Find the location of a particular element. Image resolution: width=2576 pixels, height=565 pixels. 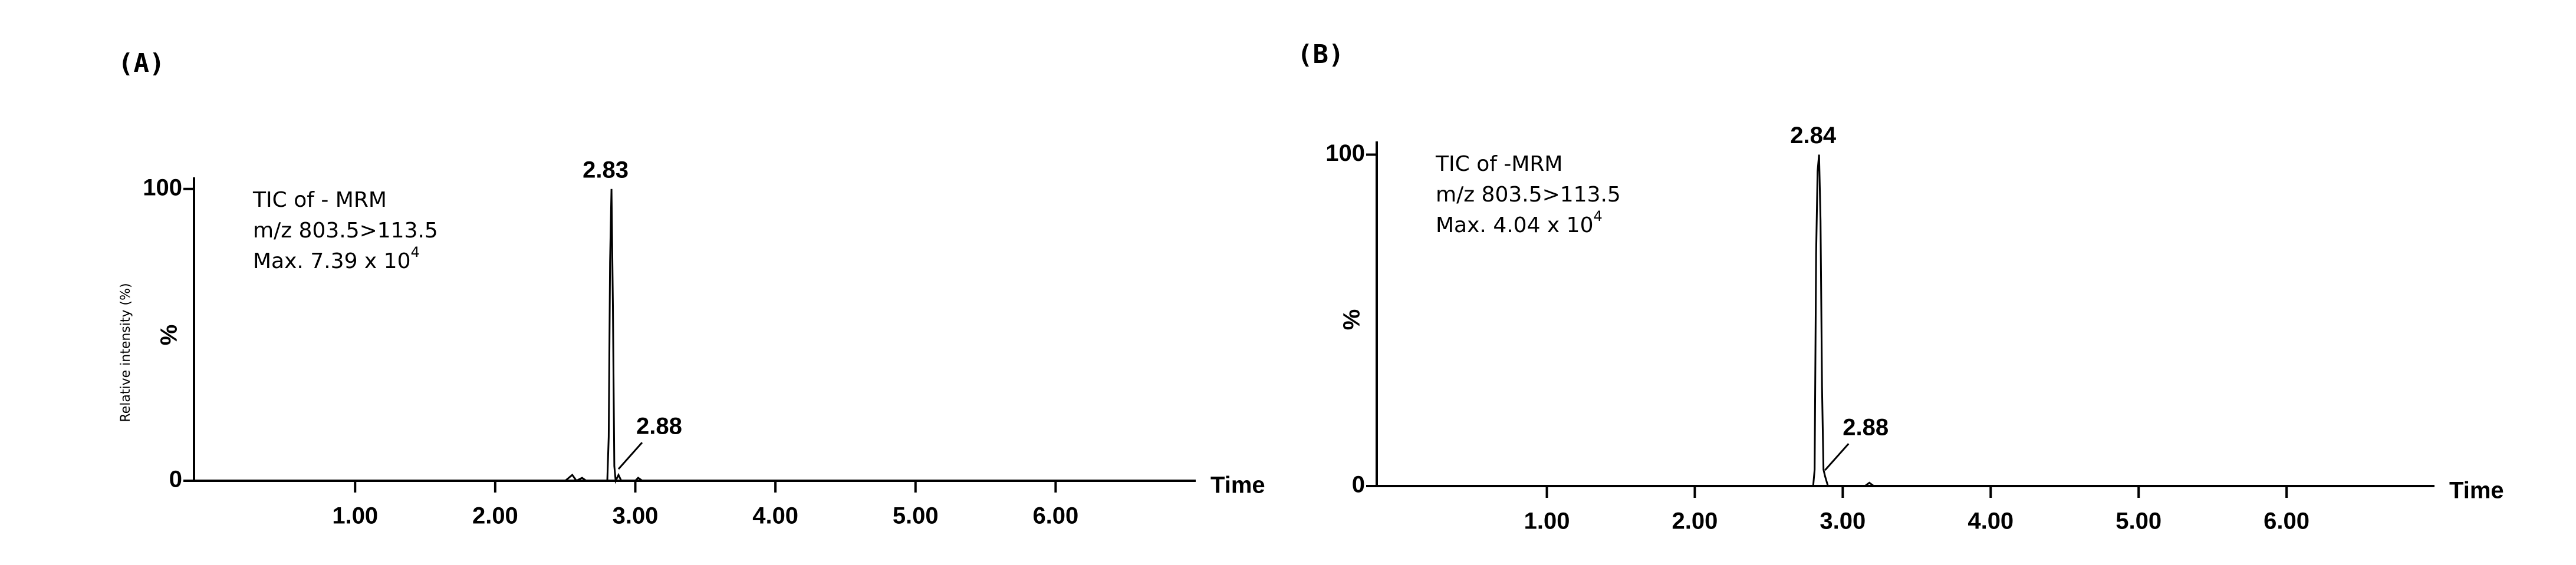

peak-label: 2.84 is located at coordinates (1813, 135).